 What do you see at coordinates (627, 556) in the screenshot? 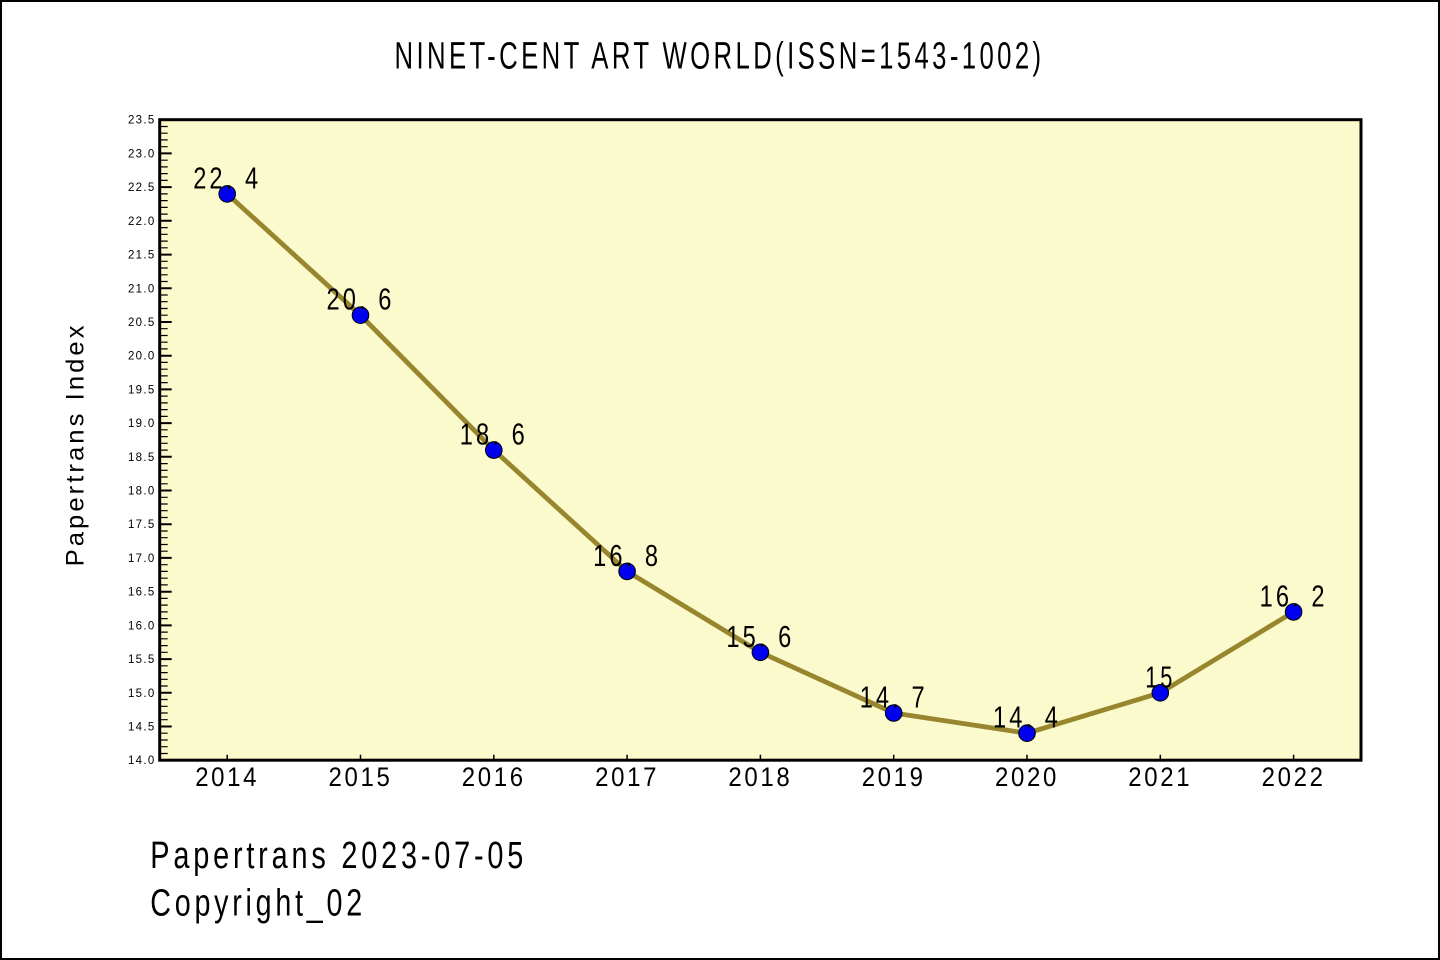
I see `svg-text: 16. 8` at bounding box center [627, 556].